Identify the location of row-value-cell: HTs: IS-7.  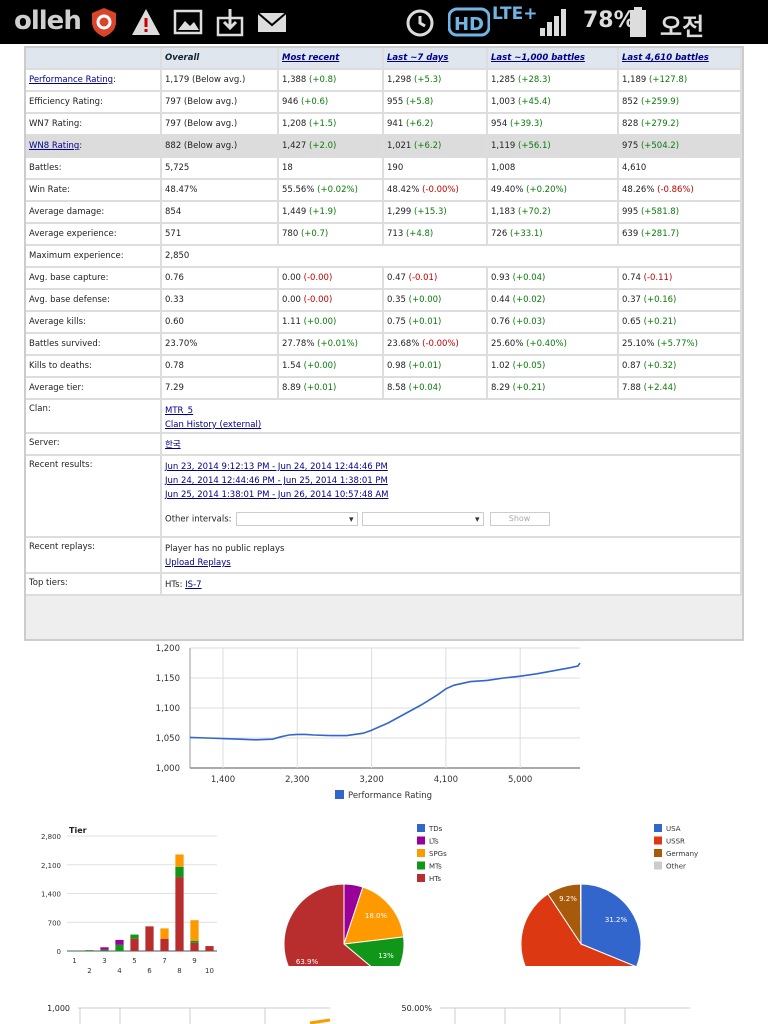
(452, 585).